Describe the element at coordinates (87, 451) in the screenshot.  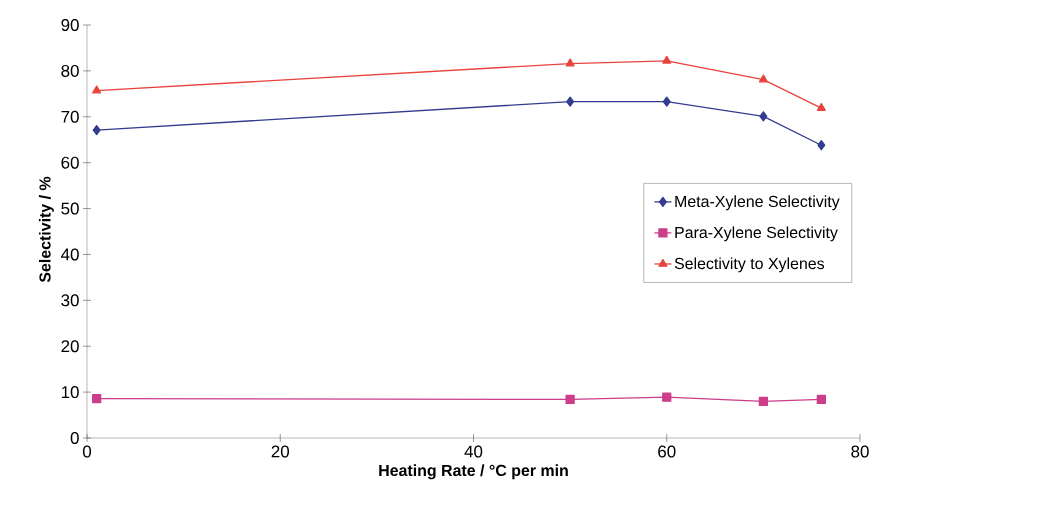
I see `x-tick-label: 0` at that location.